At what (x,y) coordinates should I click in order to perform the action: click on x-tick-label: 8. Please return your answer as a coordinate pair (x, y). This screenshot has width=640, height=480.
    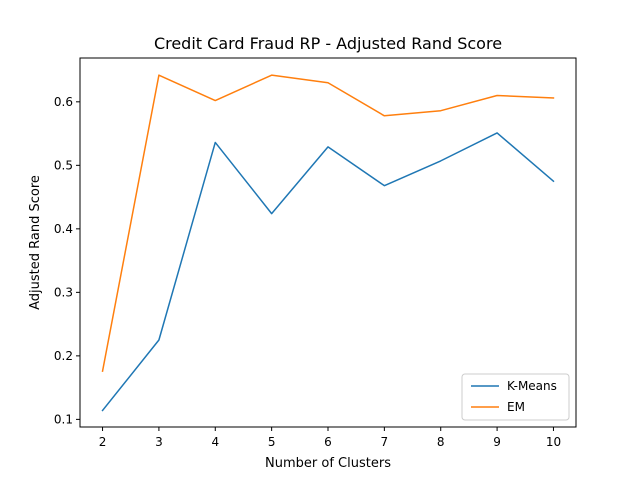
    Looking at the image, I should click on (441, 442).